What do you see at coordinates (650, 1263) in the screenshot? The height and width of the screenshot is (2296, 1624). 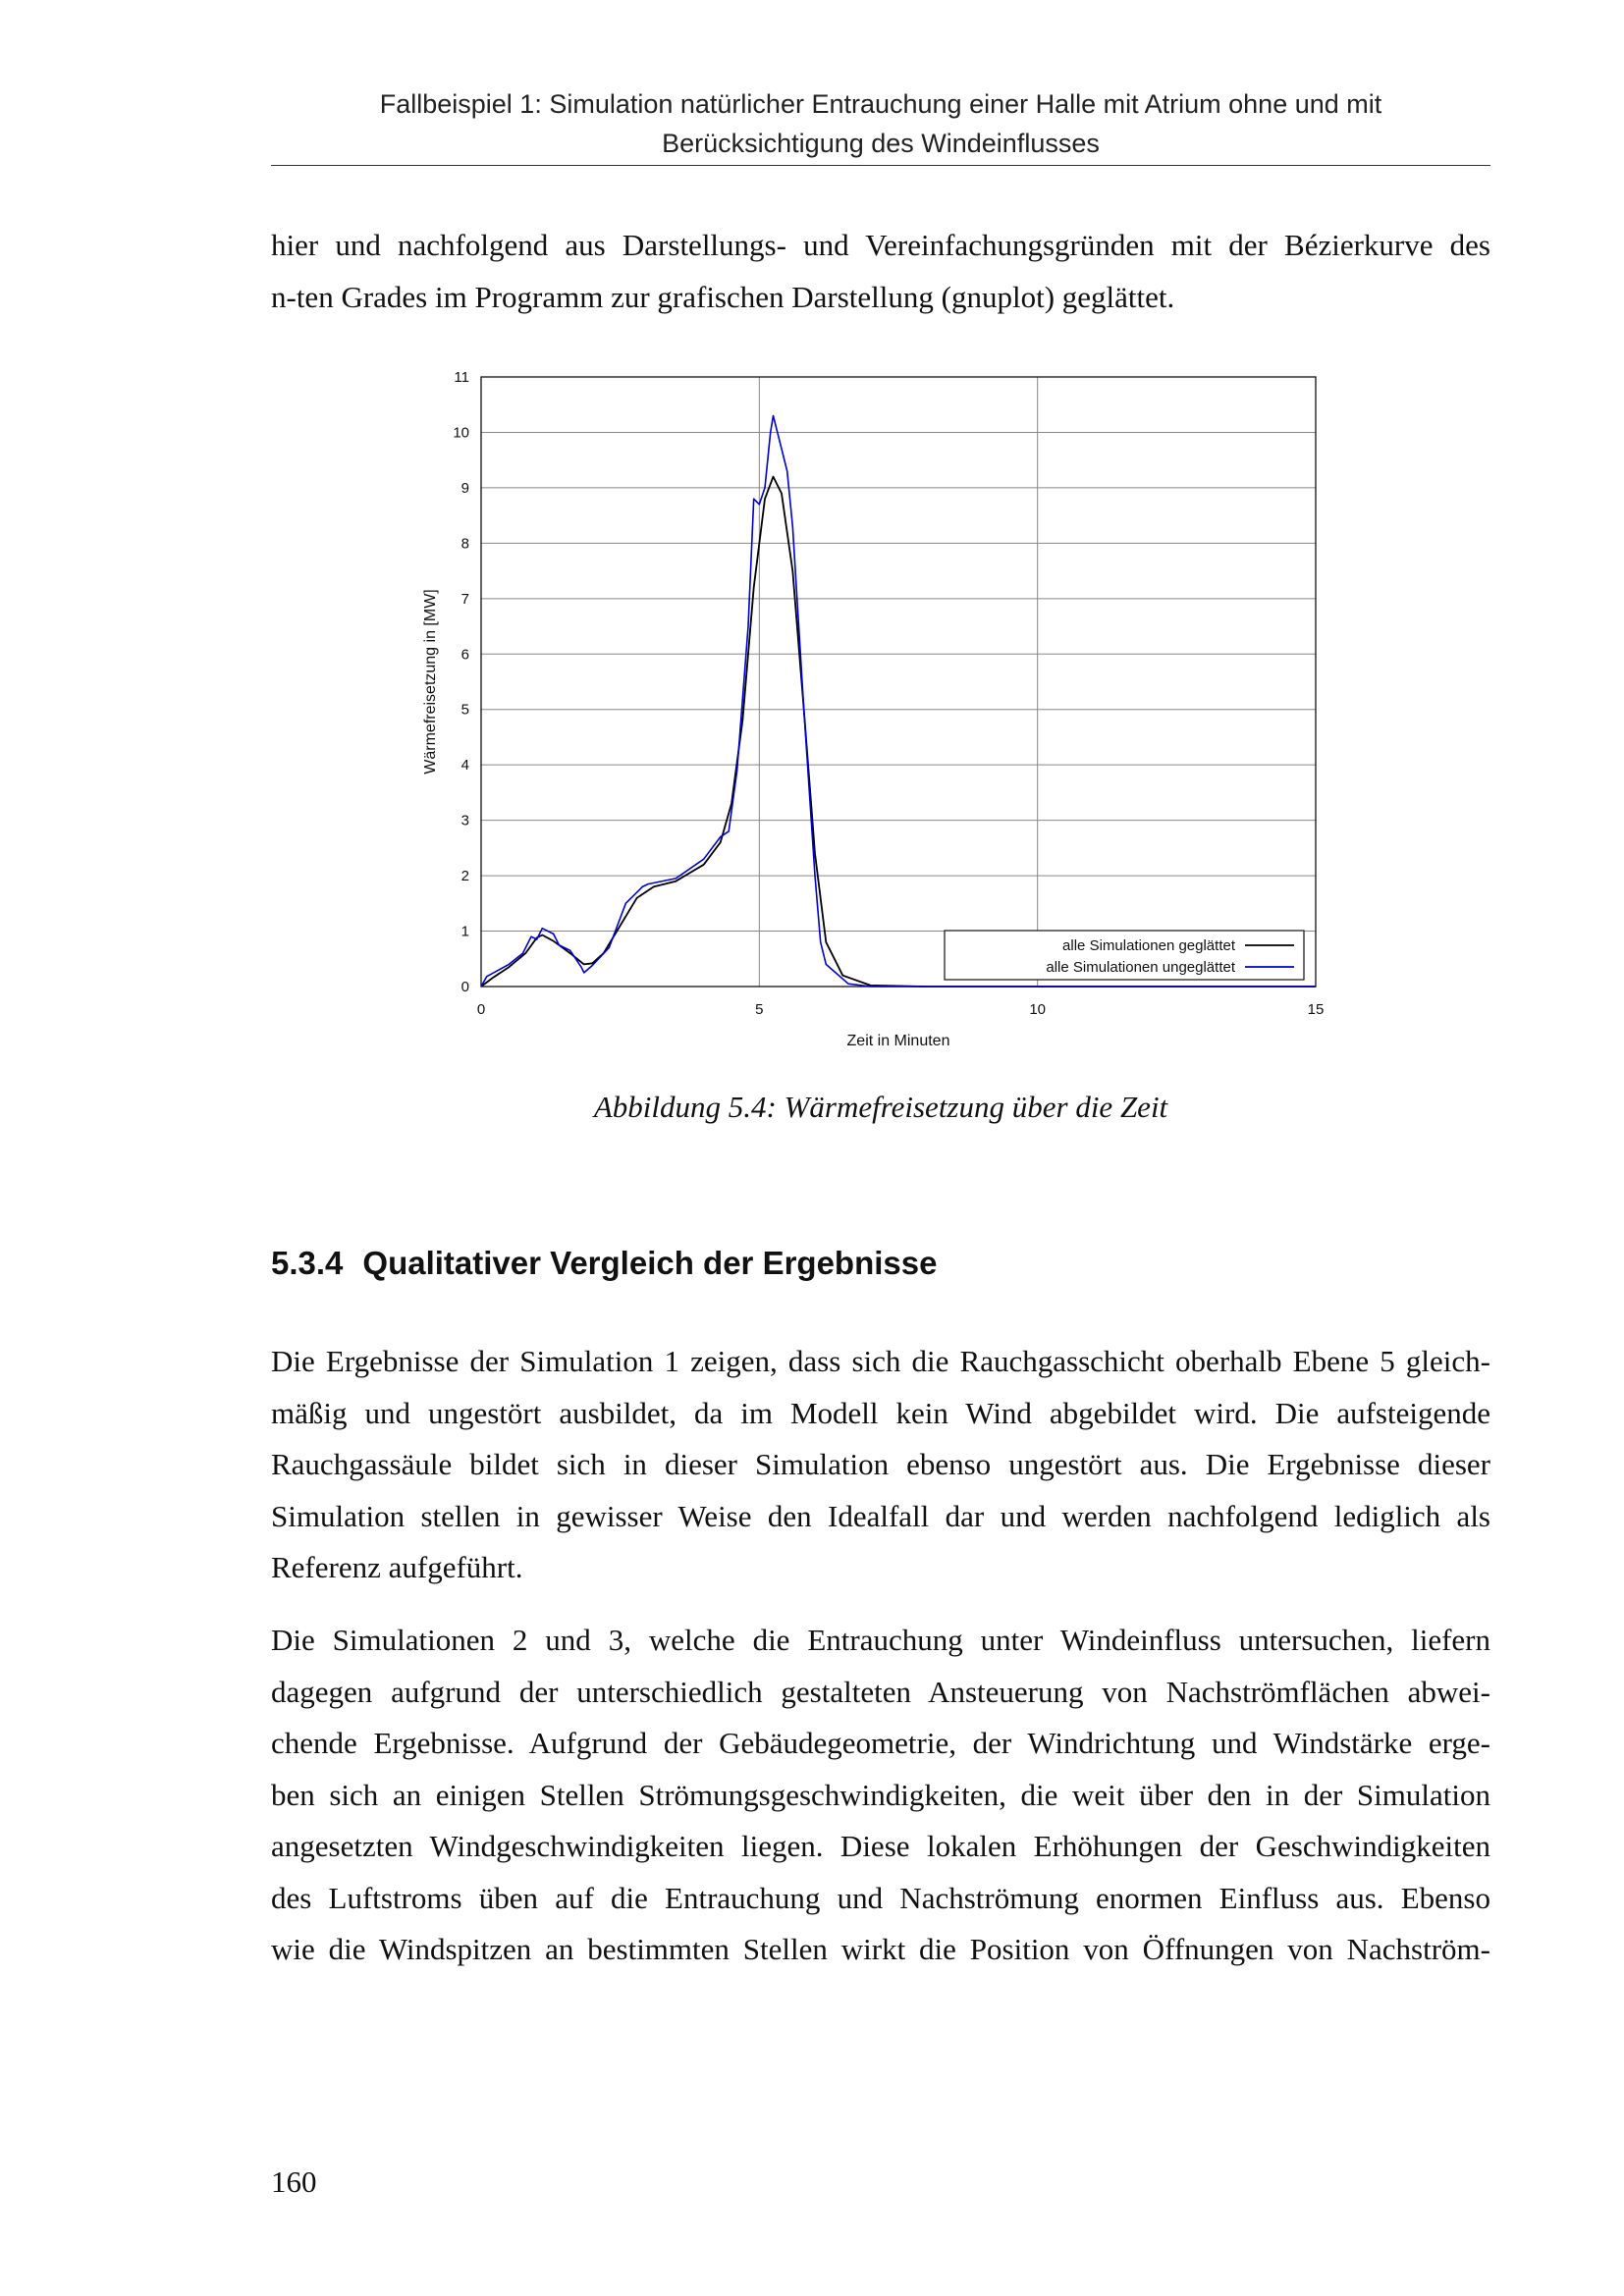 I see `section-title: Qualitativer Vergleich der Ergebnisse` at bounding box center [650, 1263].